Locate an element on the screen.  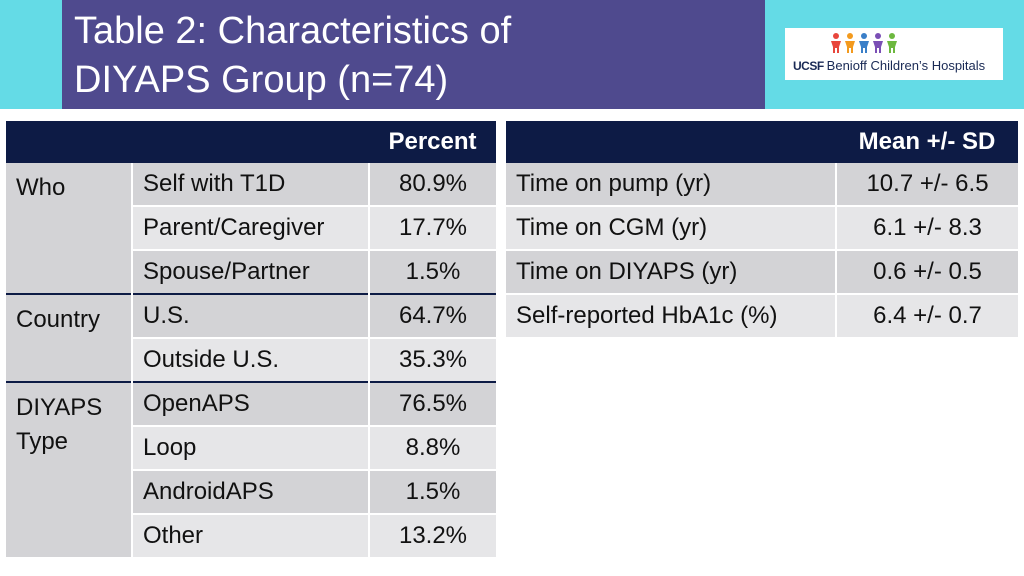
row-value: 0.6 +/- 0.5 is located at coordinates (927, 271).